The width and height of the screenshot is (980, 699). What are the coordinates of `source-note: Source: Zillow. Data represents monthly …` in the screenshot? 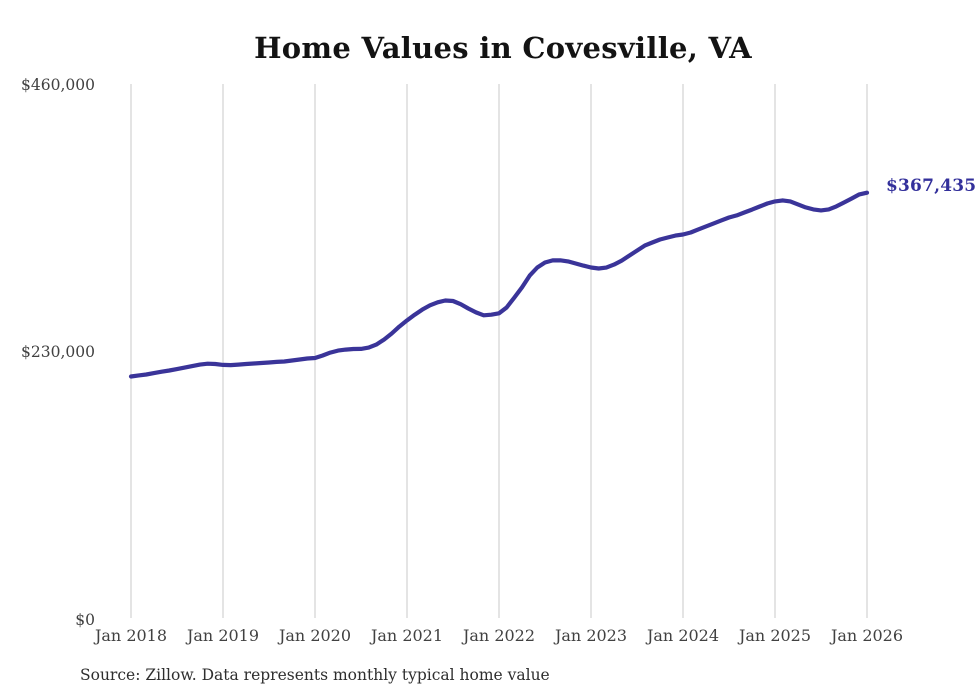 It's located at (315, 675).